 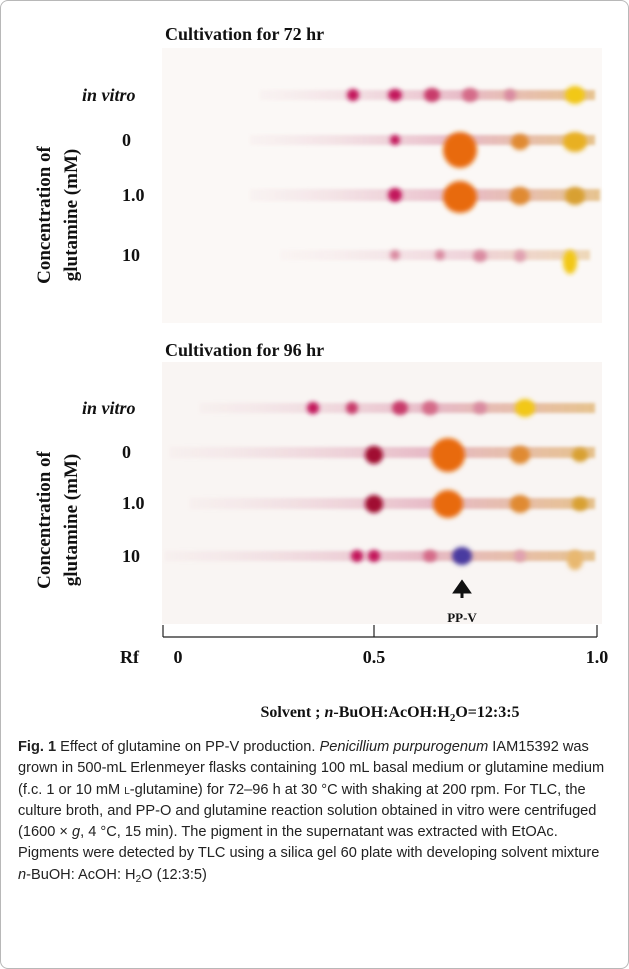 I want to click on solvent-run: Solvent ;, so click(x=292, y=712).